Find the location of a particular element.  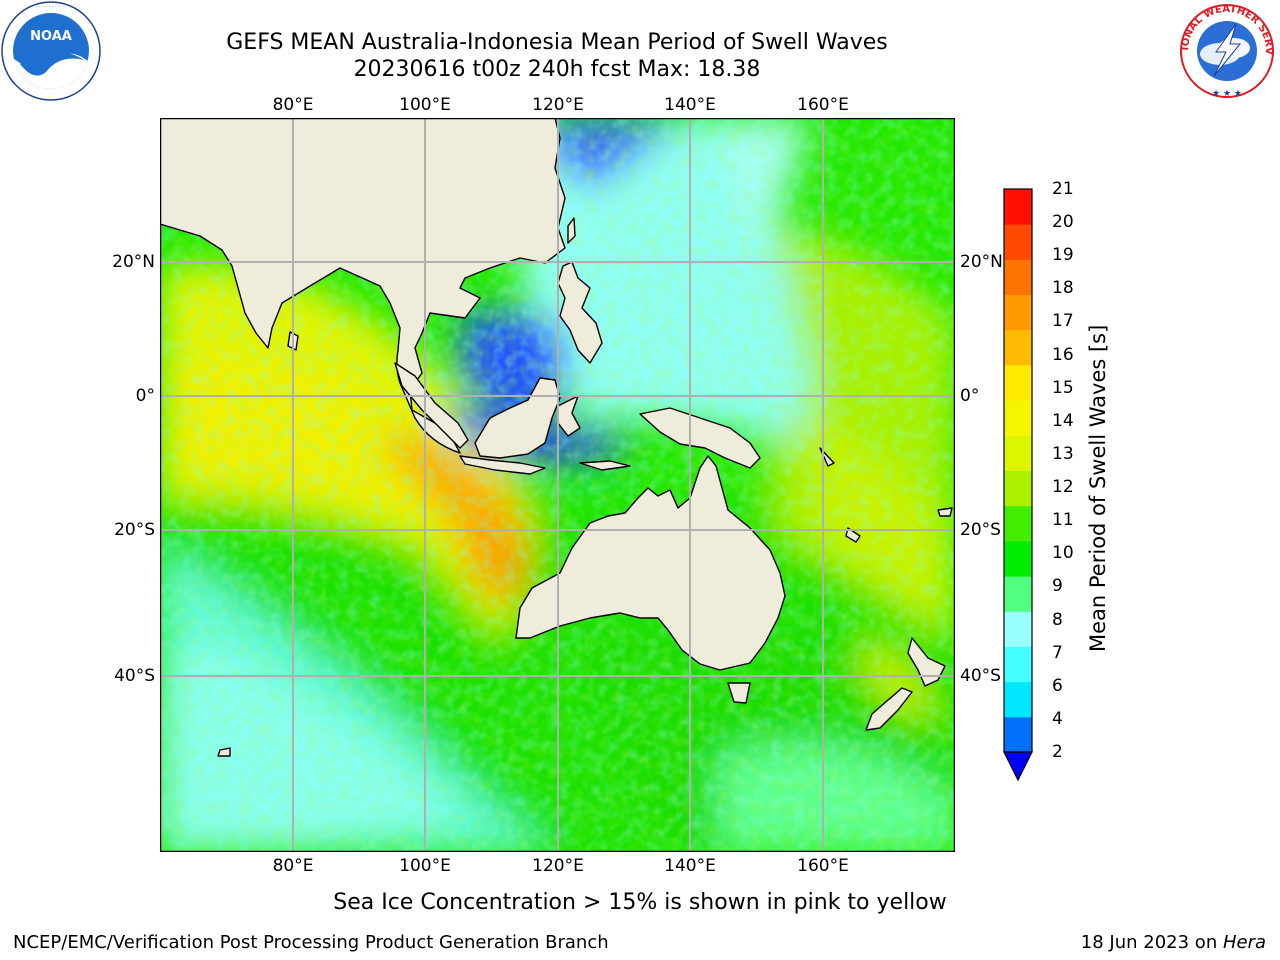

colorbar-extend-below is located at coordinates (1018, 766).